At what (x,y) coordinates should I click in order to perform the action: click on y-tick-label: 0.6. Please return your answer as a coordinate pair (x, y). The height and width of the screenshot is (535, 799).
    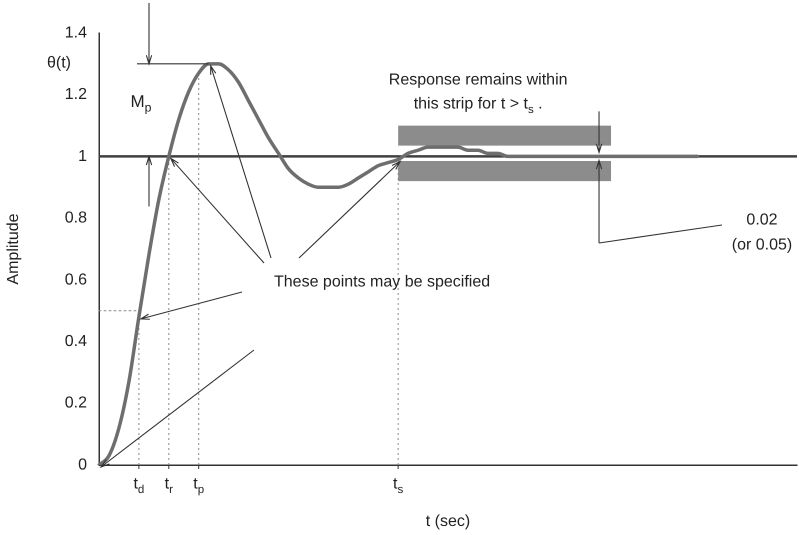
    Looking at the image, I should click on (76, 279).